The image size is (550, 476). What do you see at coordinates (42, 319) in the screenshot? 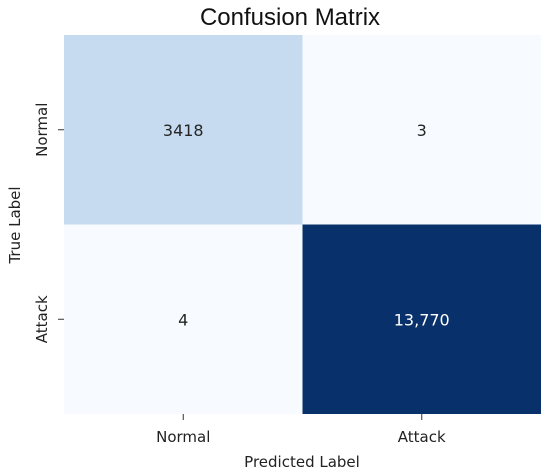
I see `y-tick-label: Attack` at bounding box center [42, 319].